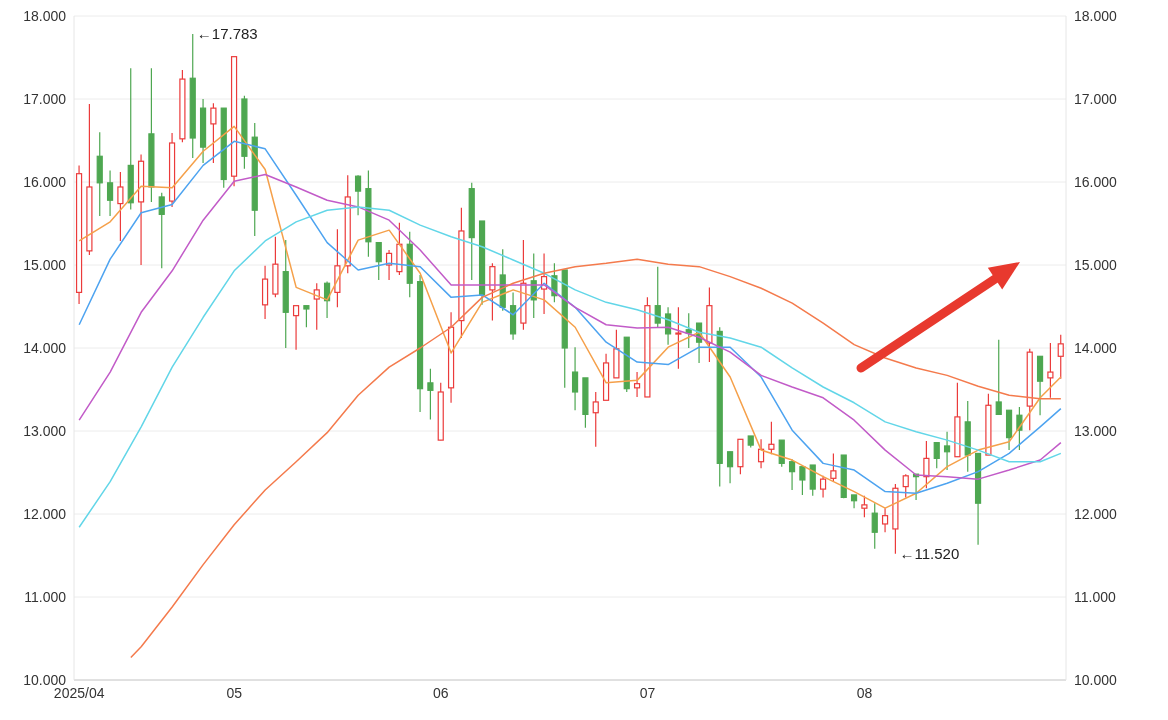 The image size is (1168, 720). I want to click on y-tick-label: 18.000, so click(45, 15).